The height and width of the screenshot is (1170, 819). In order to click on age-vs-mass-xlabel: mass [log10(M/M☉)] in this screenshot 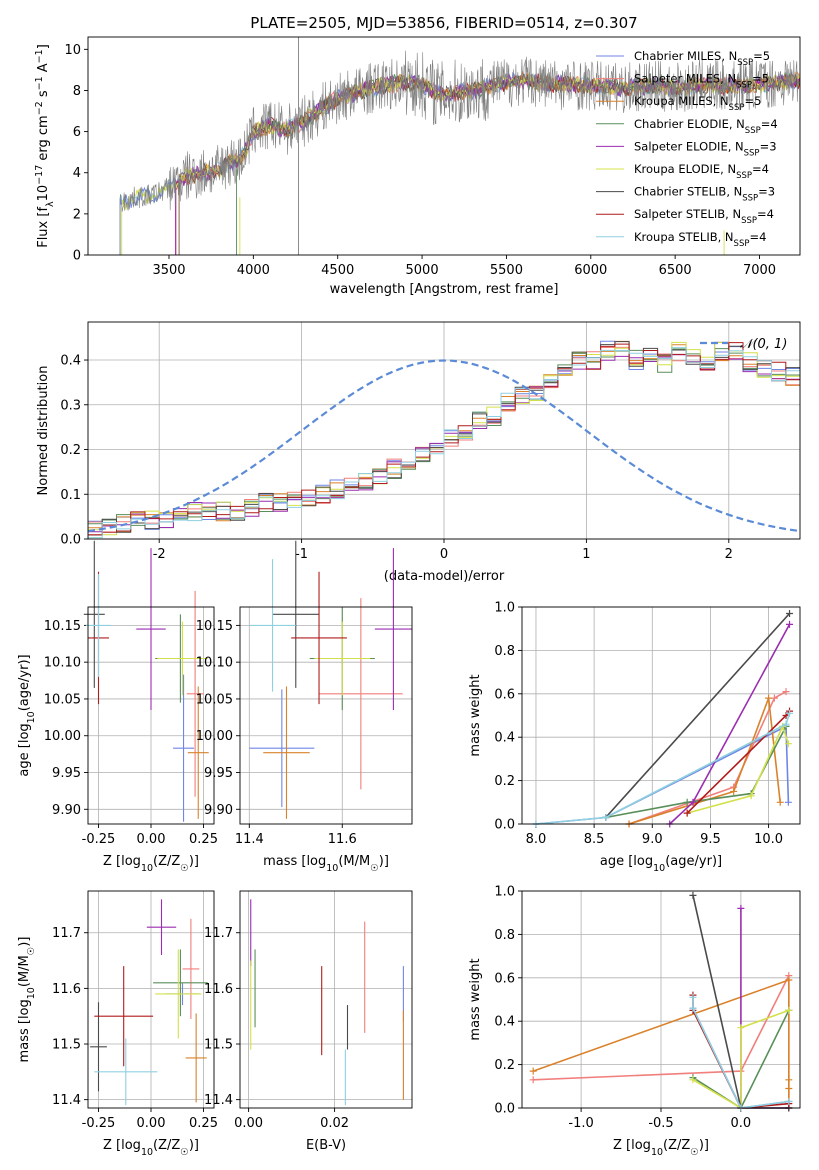, I will do `click(326, 864)`.